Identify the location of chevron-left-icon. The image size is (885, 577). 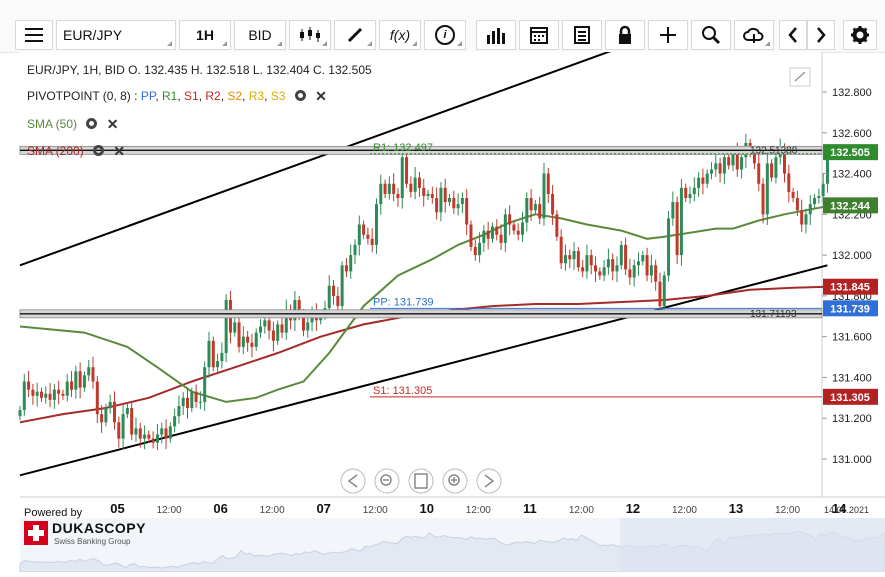
(352, 481).